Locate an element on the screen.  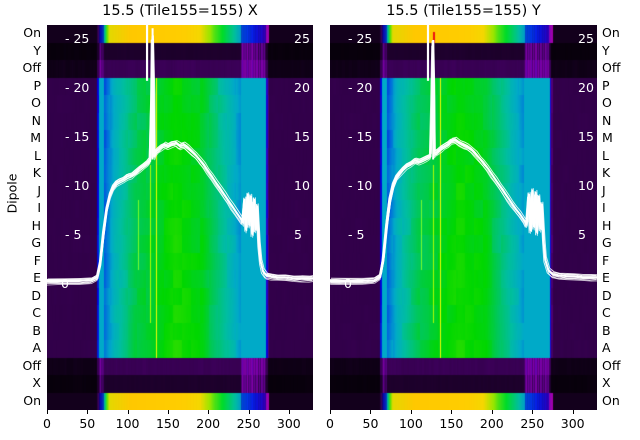
x-tick-label-left-150: 150 is located at coordinates (167, 423).